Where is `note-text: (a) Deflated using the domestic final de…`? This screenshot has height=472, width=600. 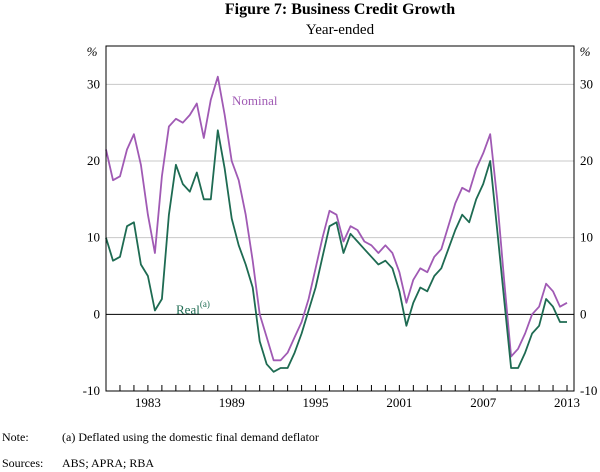
note-text: (a) Deflated using the domestic final de… is located at coordinates (190, 437).